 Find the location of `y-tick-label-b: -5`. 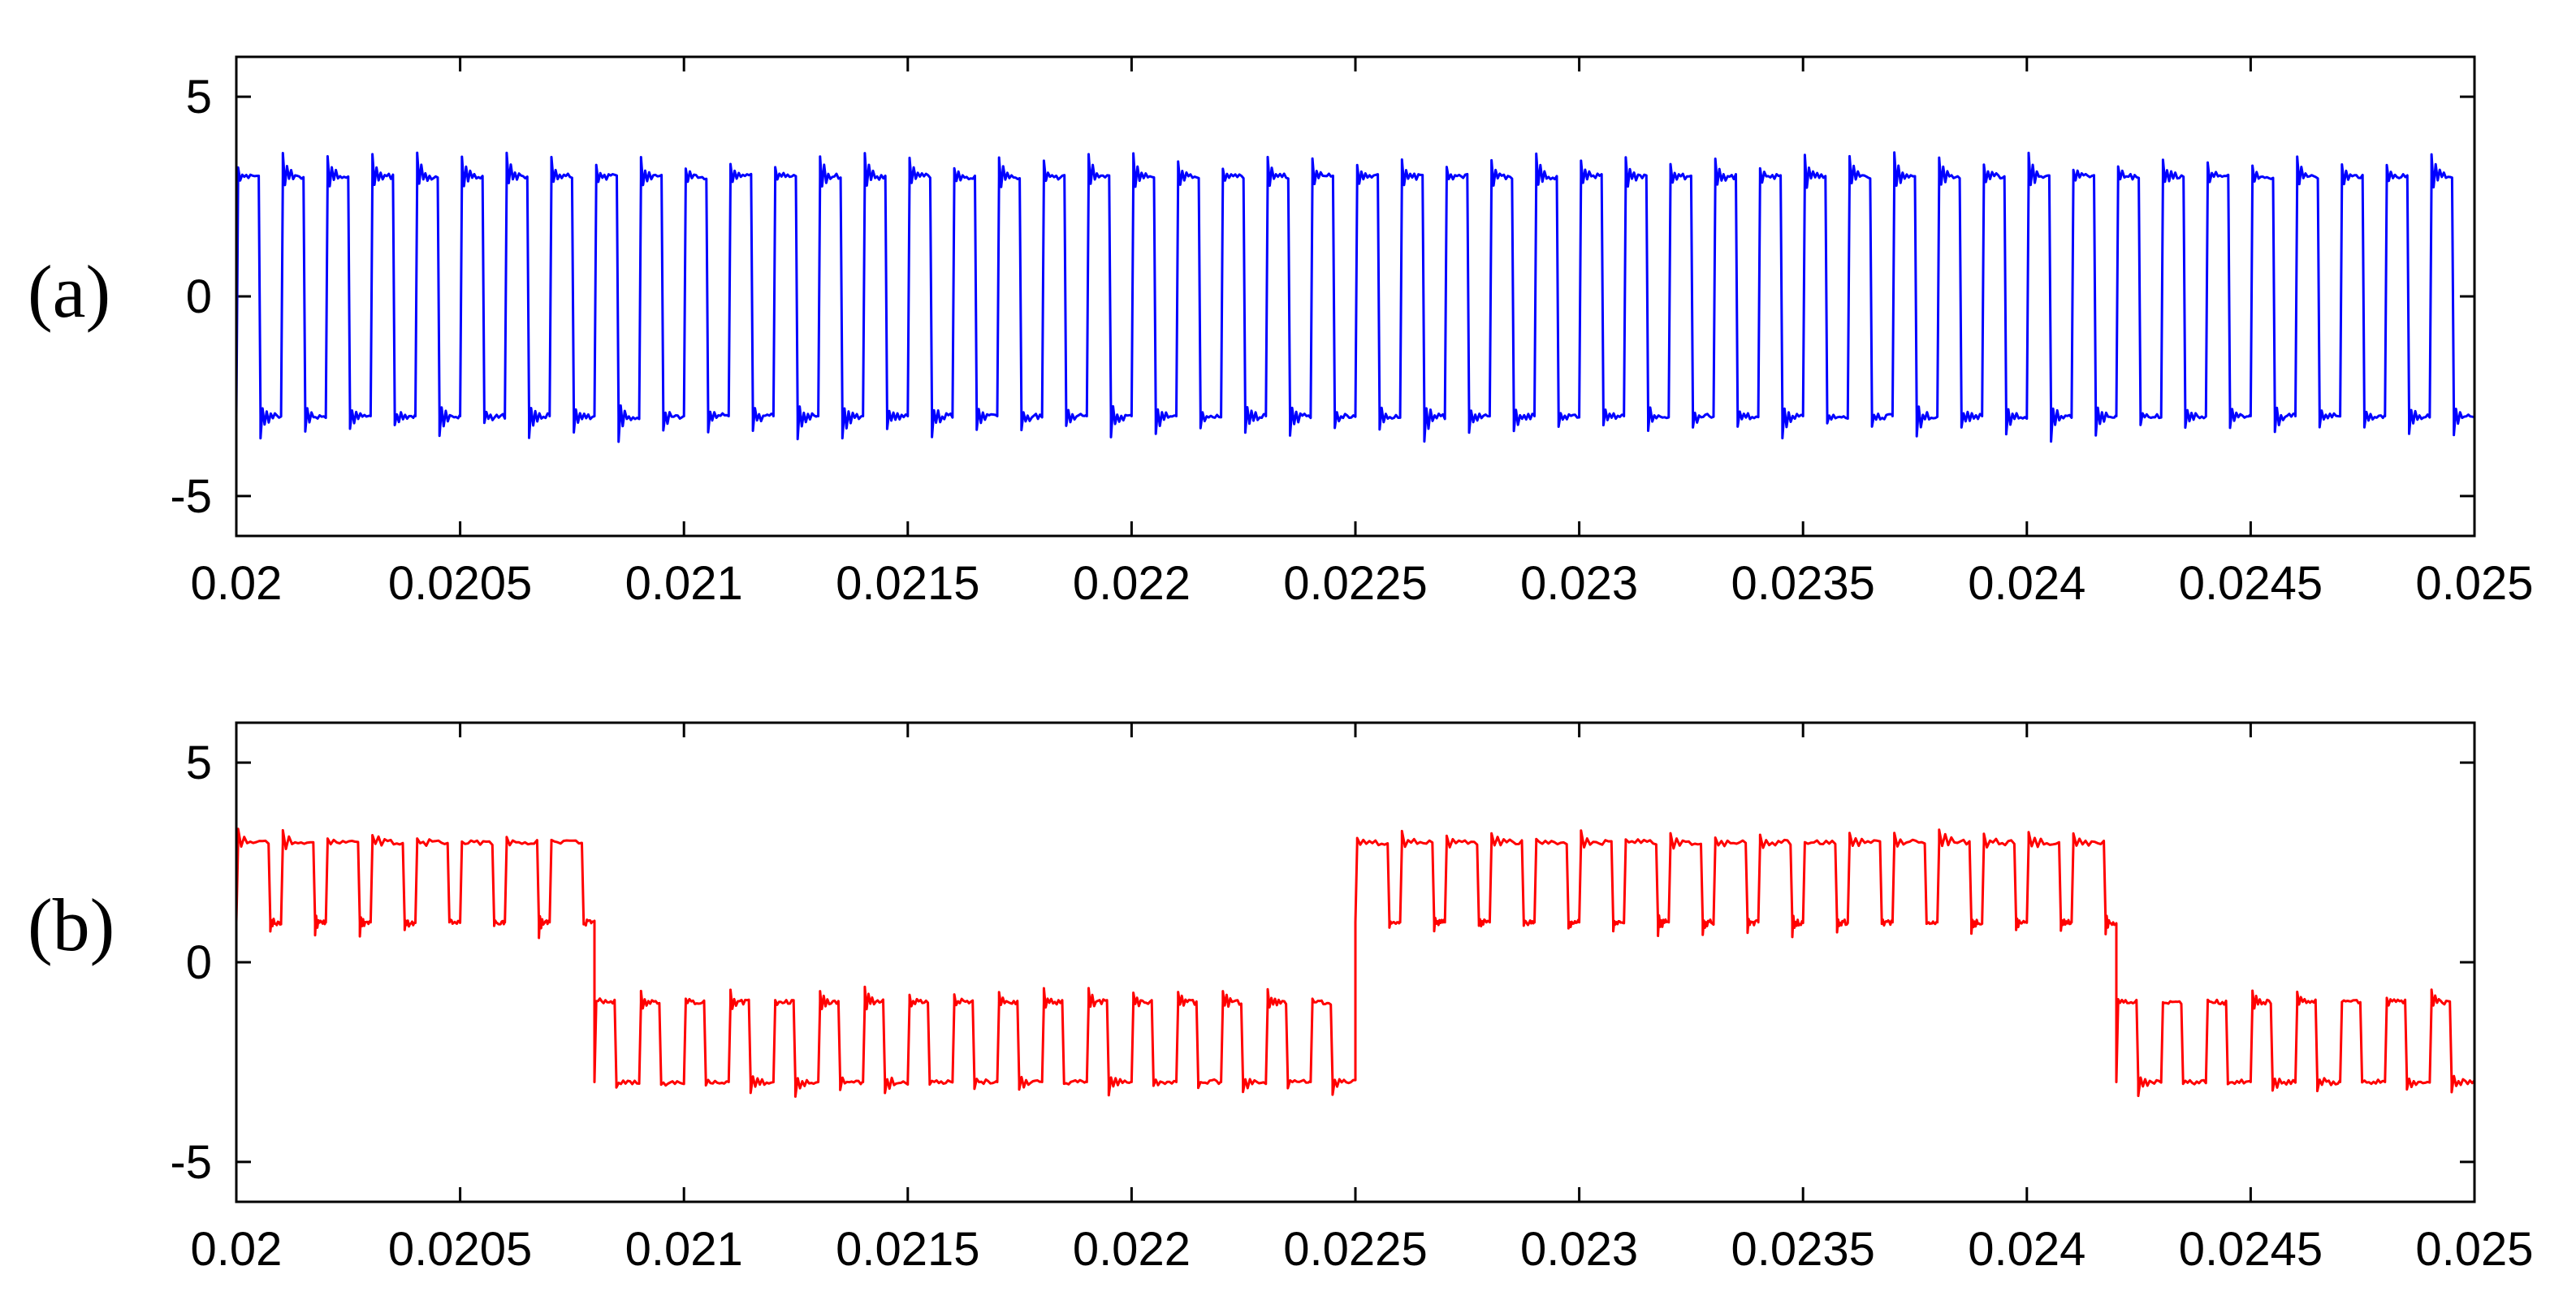

y-tick-label-b: -5 is located at coordinates (191, 1162).